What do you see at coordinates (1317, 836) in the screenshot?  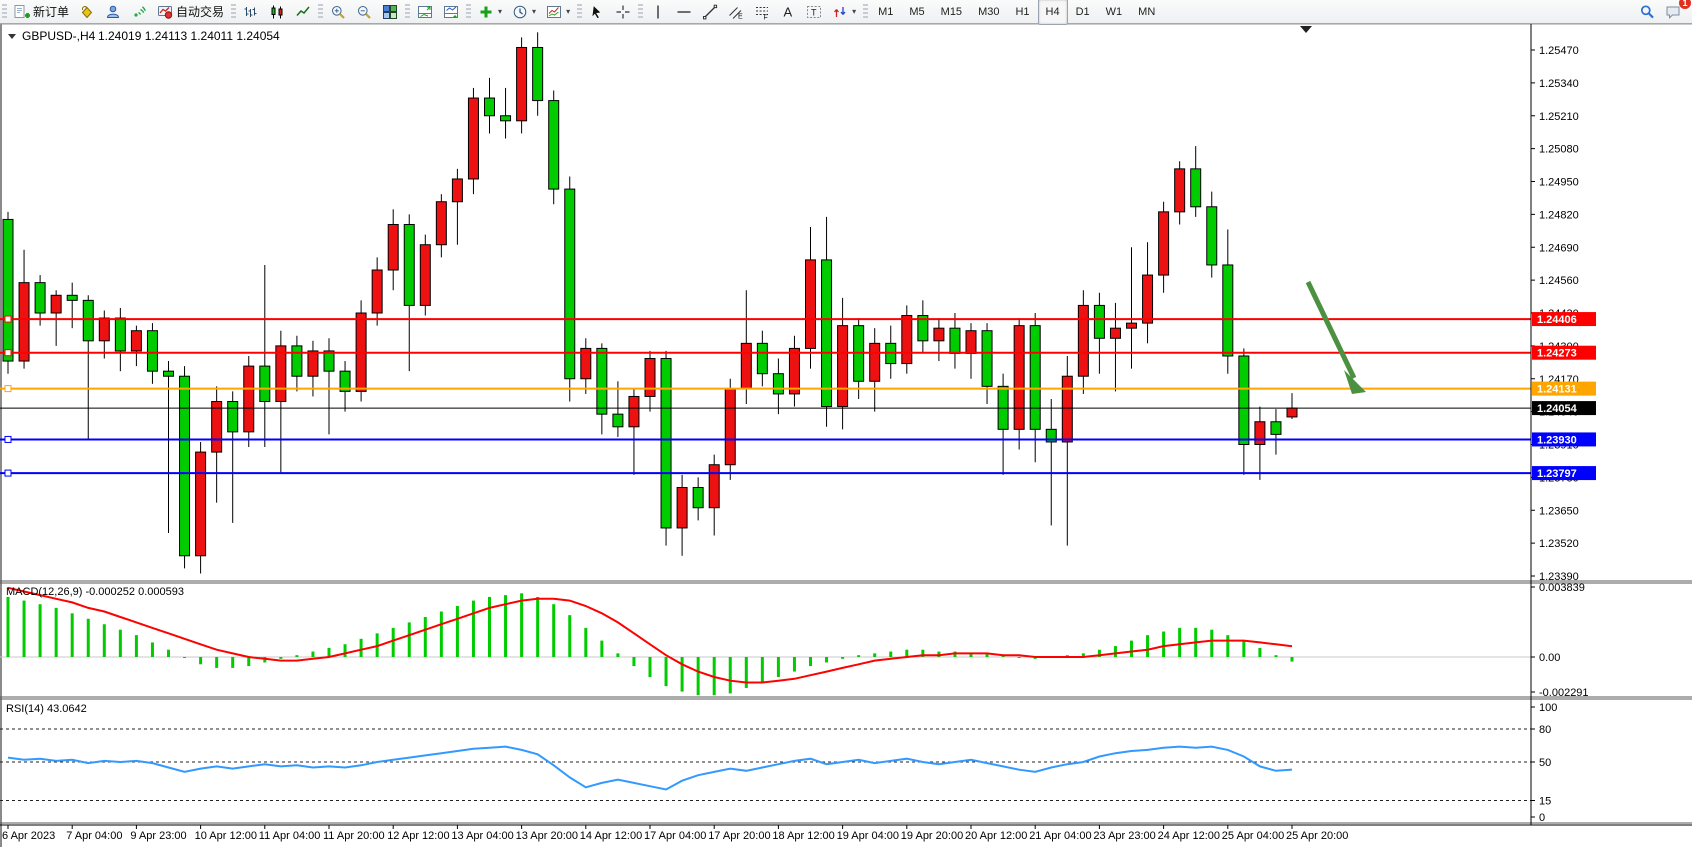 I see `date-axis-label: 25 Apr 20:00` at bounding box center [1317, 836].